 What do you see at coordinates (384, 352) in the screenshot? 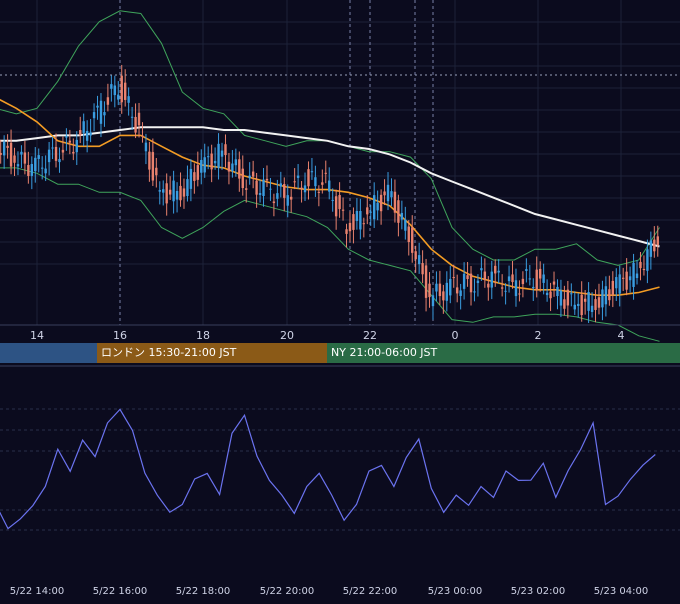
I see `session-label-ny: NY 21:00-06:00 JST` at bounding box center [384, 352].